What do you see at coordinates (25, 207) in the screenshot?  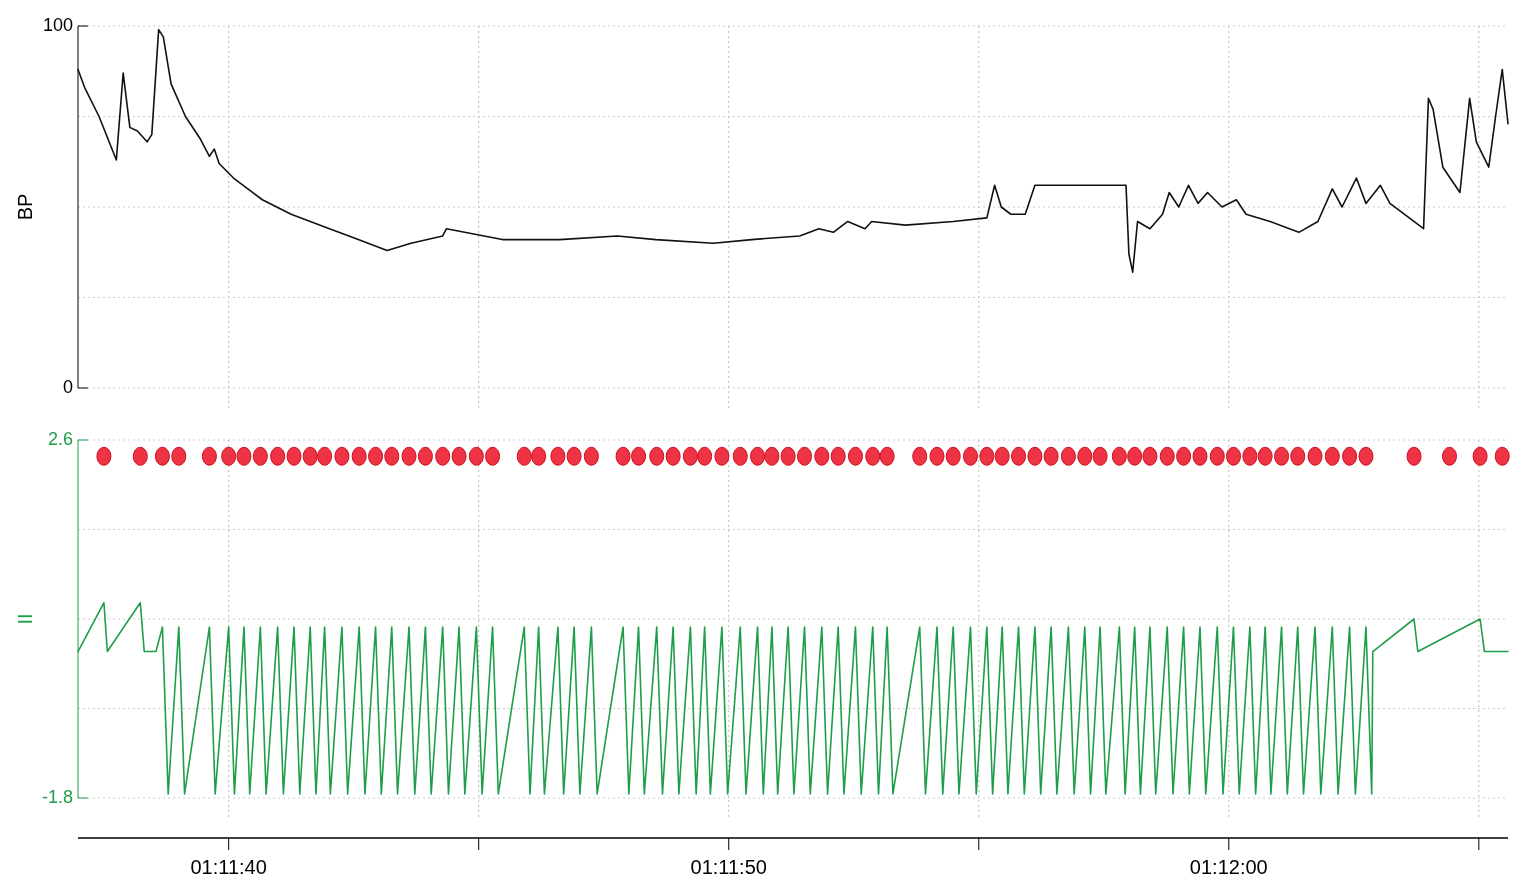 I see `y-axis-title: BP` at bounding box center [25, 207].